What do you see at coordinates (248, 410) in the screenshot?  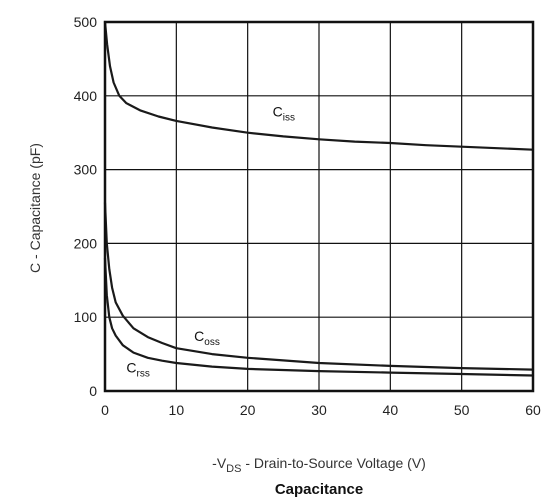 I see `x-tick-label-2: 20` at bounding box center [248, 410].